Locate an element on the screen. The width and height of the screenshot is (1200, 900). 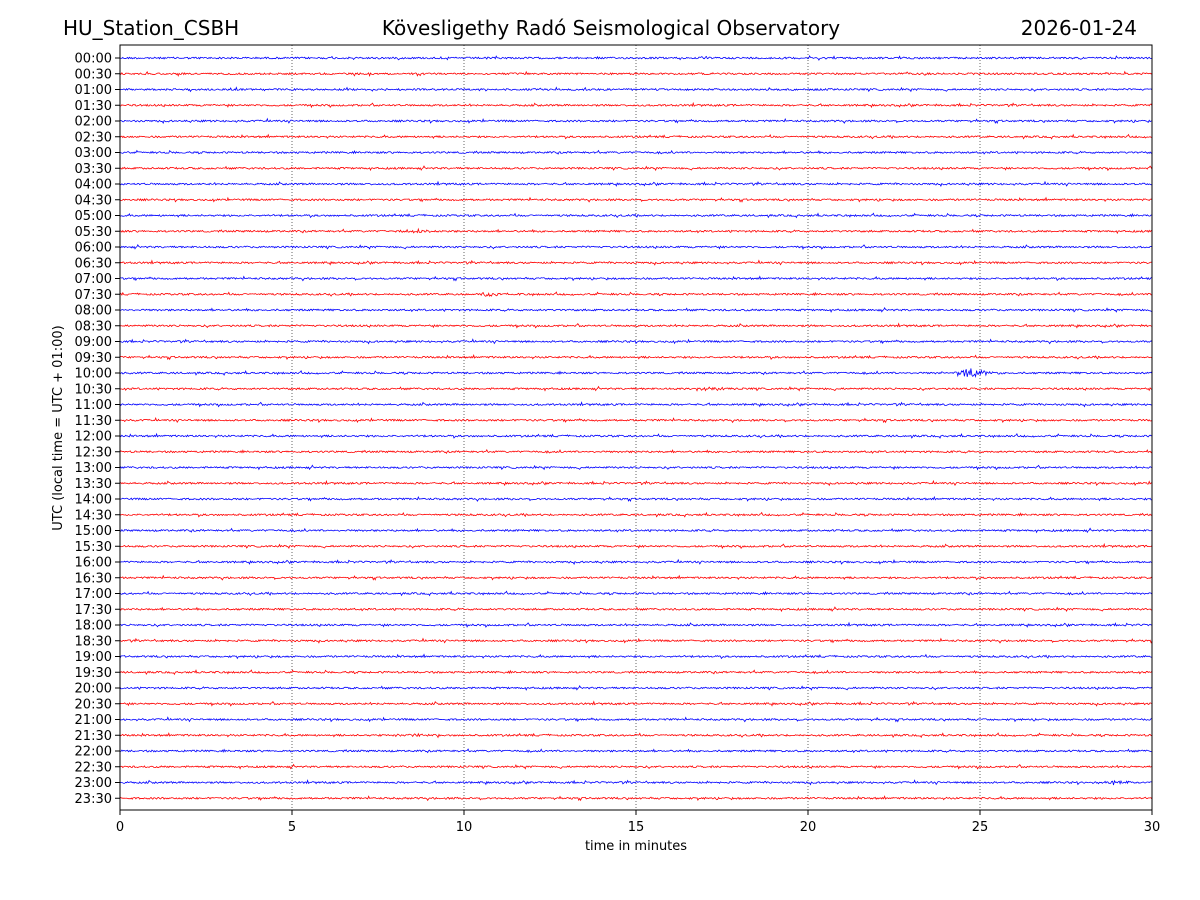
y-tick-label: 15:00 is located at coordinates (93, 531).